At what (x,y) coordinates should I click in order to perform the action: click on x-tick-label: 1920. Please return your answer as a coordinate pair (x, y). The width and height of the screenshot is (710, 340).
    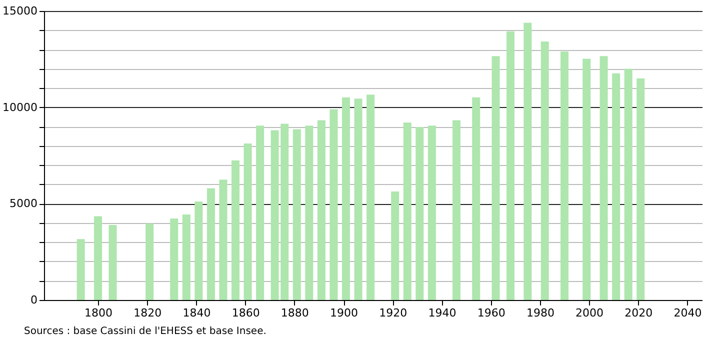
    Looking at the image, I should click on (393, 313).